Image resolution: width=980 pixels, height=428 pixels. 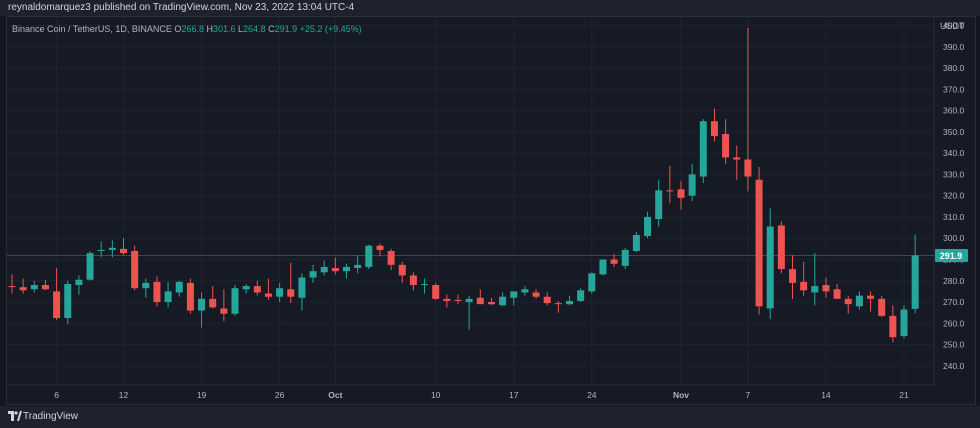 What do you see at coordinates (56, 395) in the screenshot?
I see `time-tick-label: 6` at bounding box center [56, 395].